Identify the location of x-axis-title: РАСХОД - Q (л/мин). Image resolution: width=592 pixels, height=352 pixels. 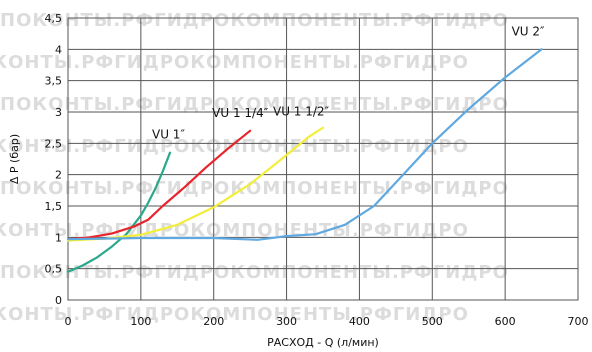
(323, 342).